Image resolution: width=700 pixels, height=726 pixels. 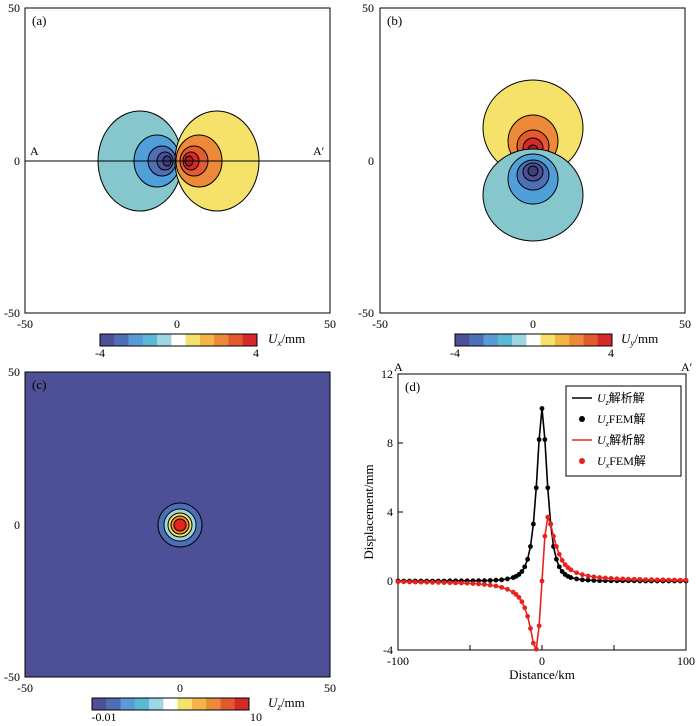 What do you see at coordinates (582, 461) in the screenshot?
I see `legend-swatch-dot-red` at bounding box center [582, 461].